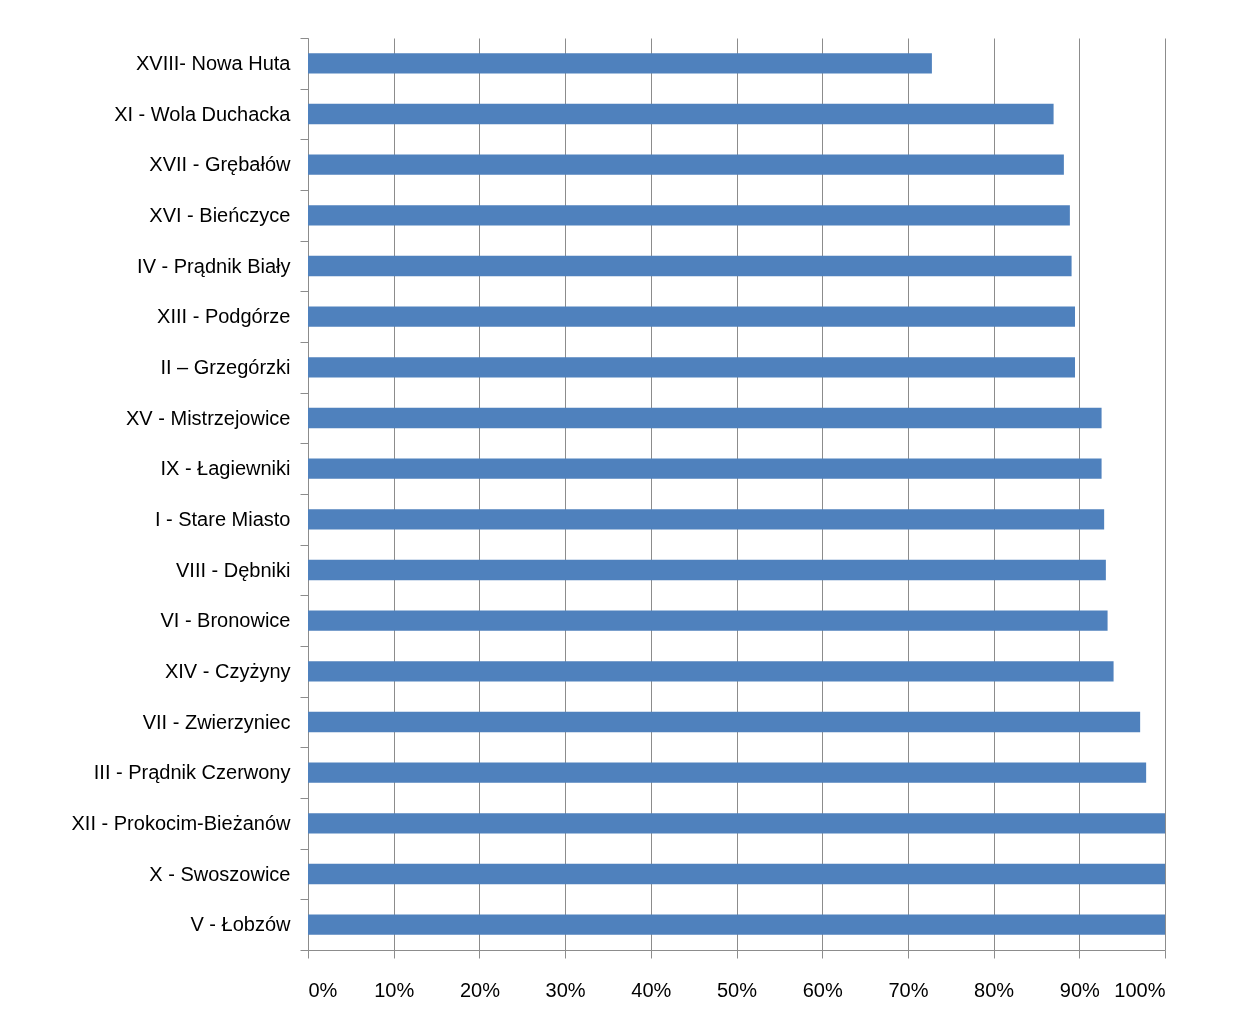 Image resolution: width=1238 pixels, height=1017 pixels. I want to click on y-tick-label: X - Swoszowice, so click(220, 873).